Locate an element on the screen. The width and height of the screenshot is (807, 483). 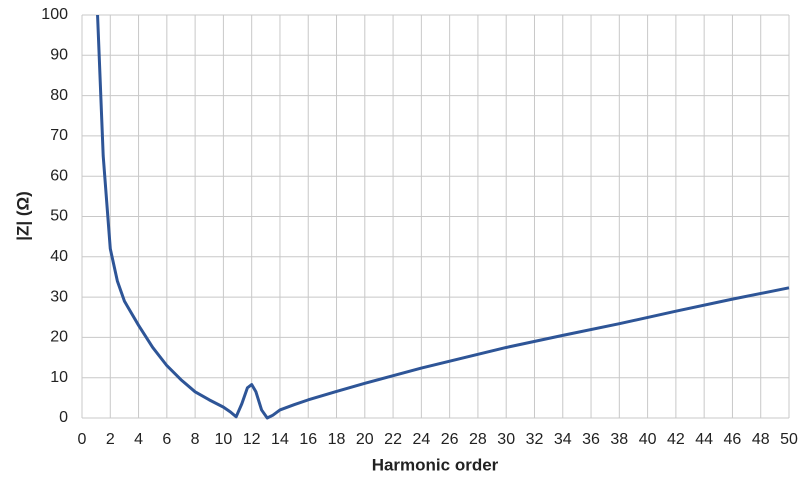
y-tick-label: 100 is located at coordinates (54, 14).